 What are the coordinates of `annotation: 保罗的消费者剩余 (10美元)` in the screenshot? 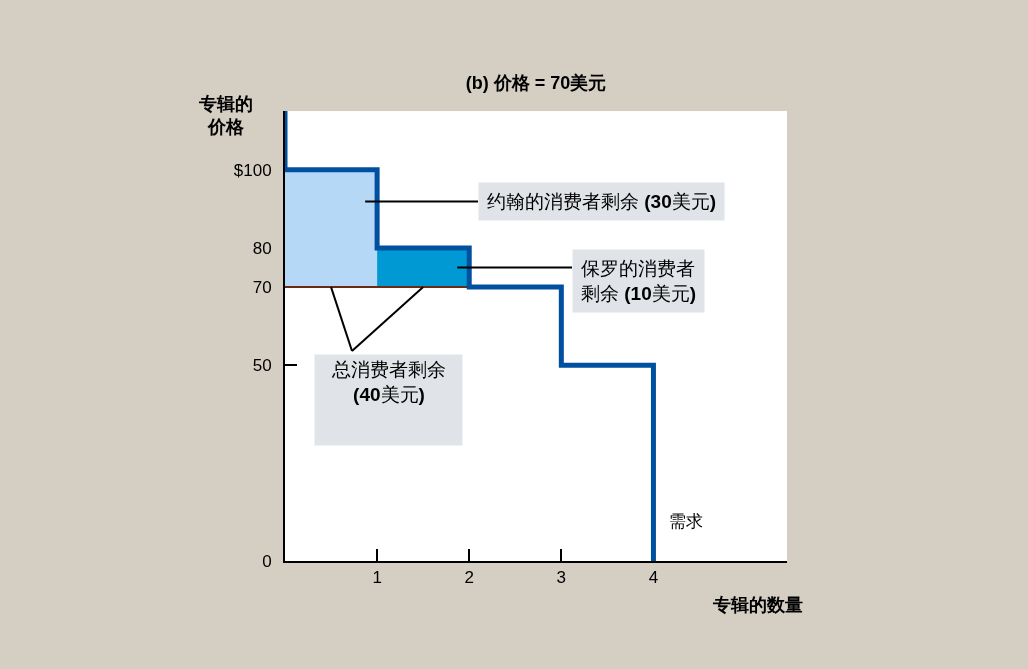 It's located at (639, 281).